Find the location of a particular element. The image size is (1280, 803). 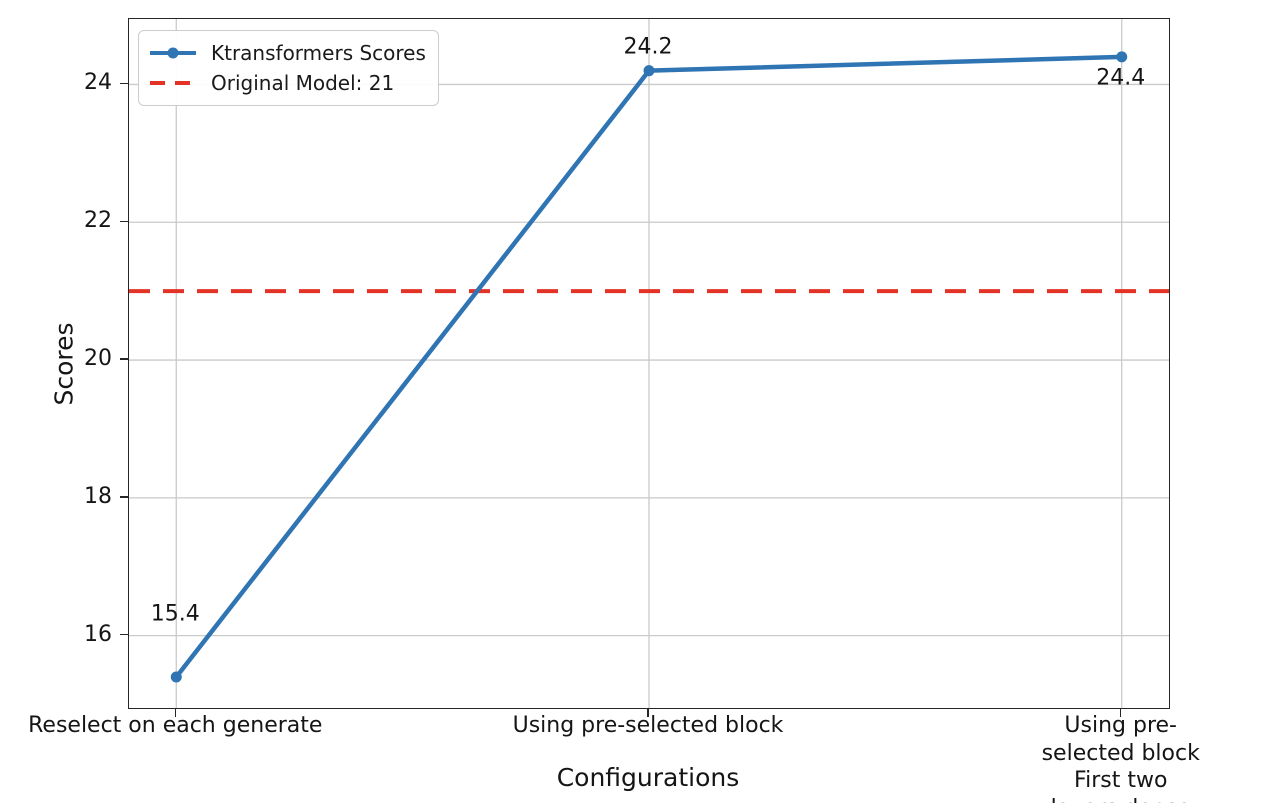

y-tick-label: 24 is located at coordinates (98, 83).